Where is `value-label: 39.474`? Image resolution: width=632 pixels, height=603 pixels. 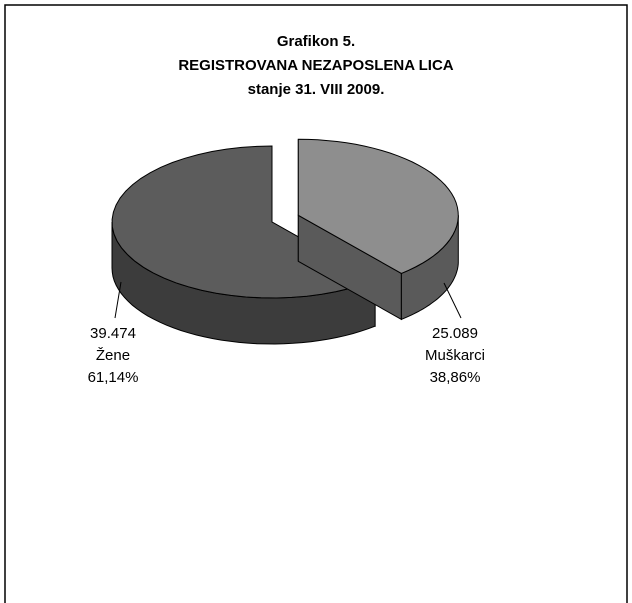 value-label: 39.474 is located at coordinates (113, 333).